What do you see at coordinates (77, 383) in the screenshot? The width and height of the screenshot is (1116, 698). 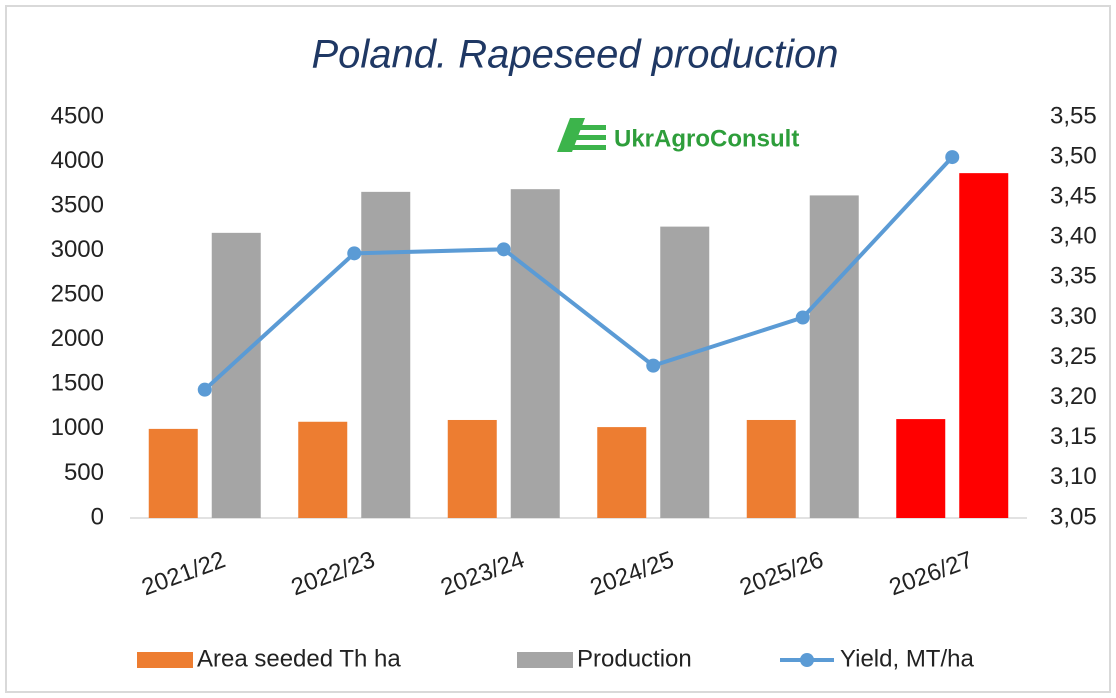 I see `y-tick-label: 1500` at bounding box center [77, 383].